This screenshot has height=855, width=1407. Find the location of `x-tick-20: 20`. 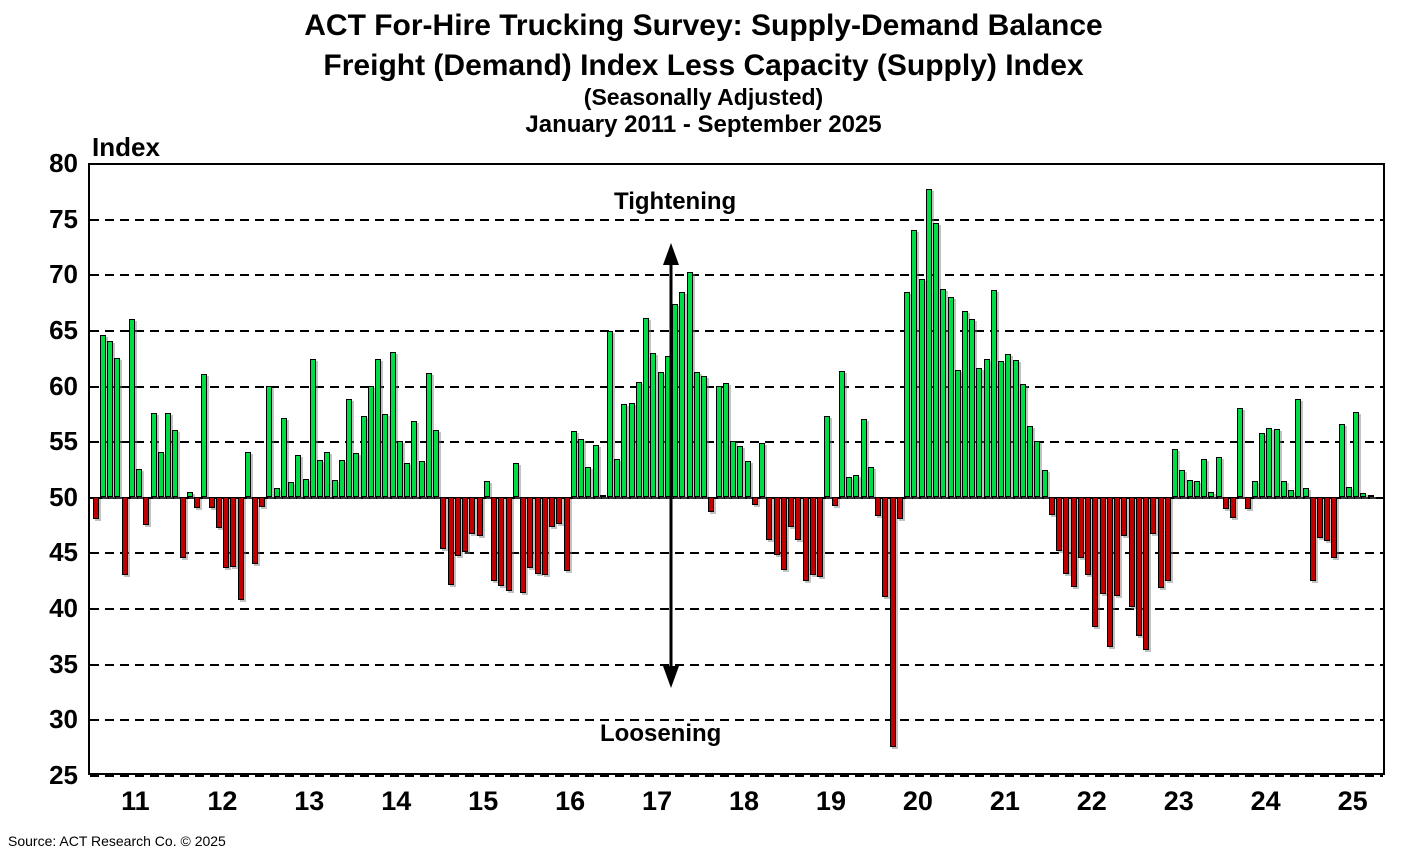

x-tick-20: 20 is located at coordinates (917, 801).